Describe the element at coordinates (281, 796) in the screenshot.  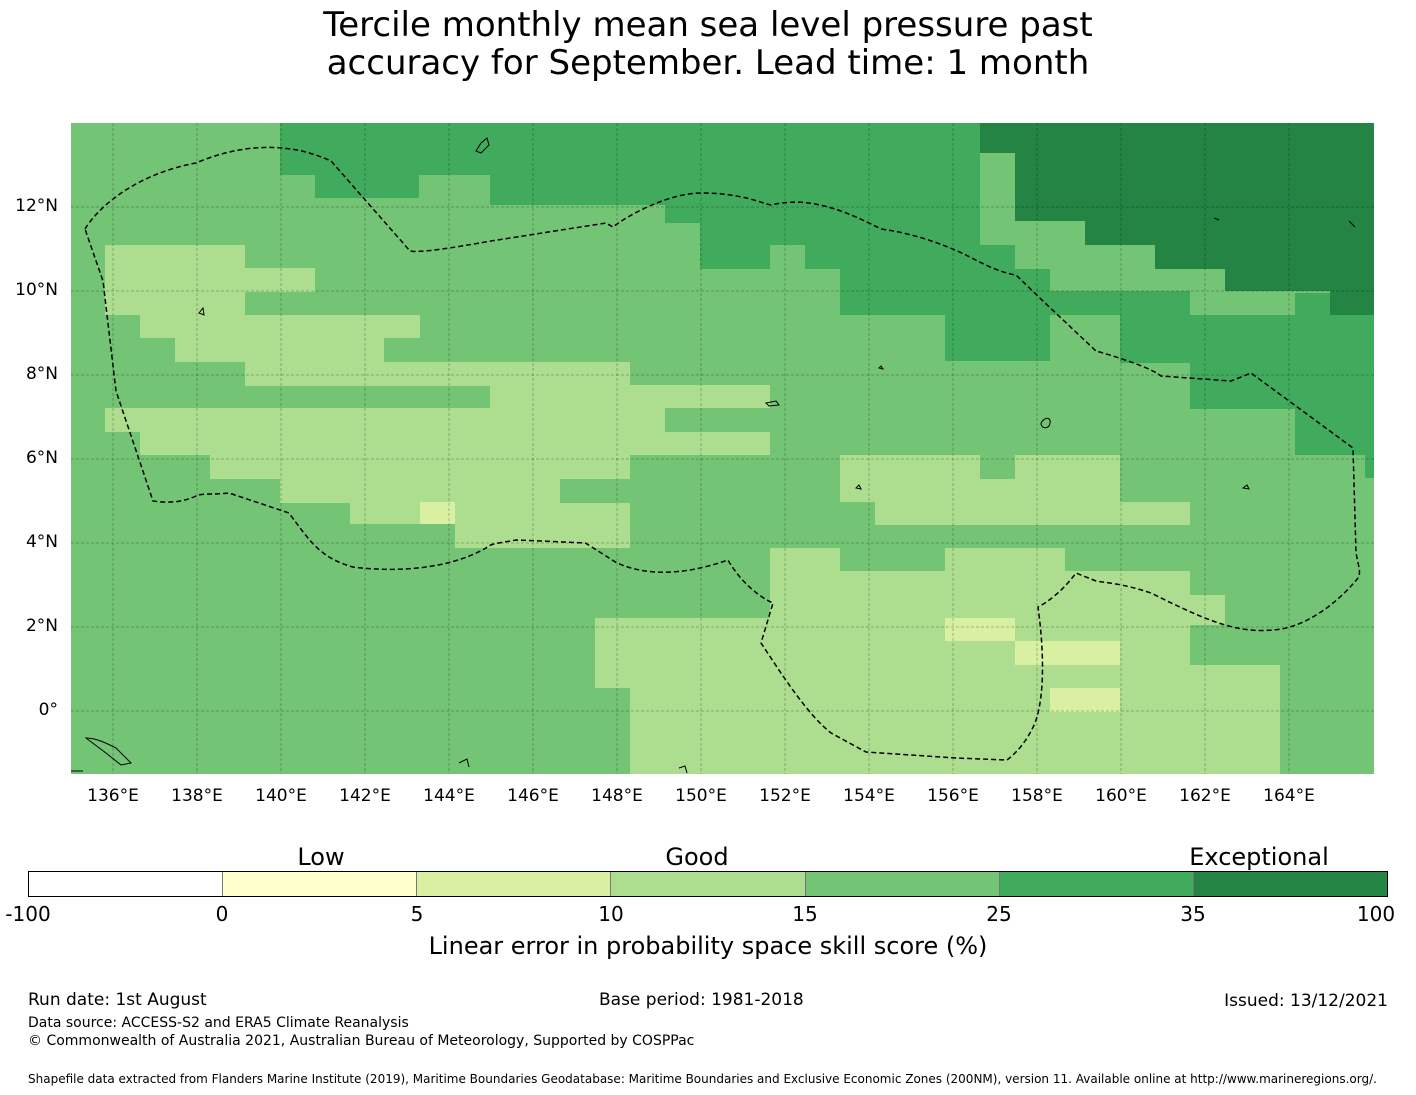
I see `lon-label-140e: 140°E` at that location.